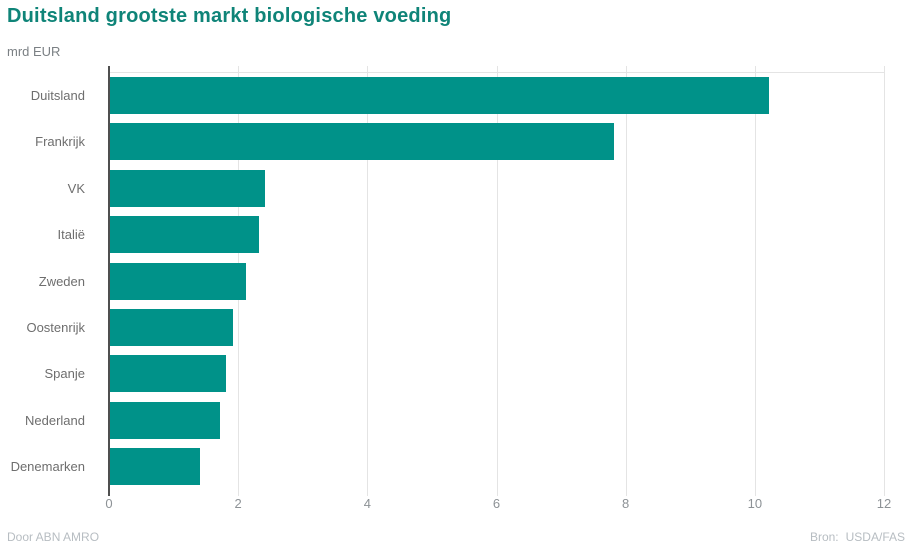 The width and height of the screenshot is (914, 554). What do you see at coordinates (171, 327) in the screenshot?
I see `bar-oostenrijk` at bounding box center [171, 327].